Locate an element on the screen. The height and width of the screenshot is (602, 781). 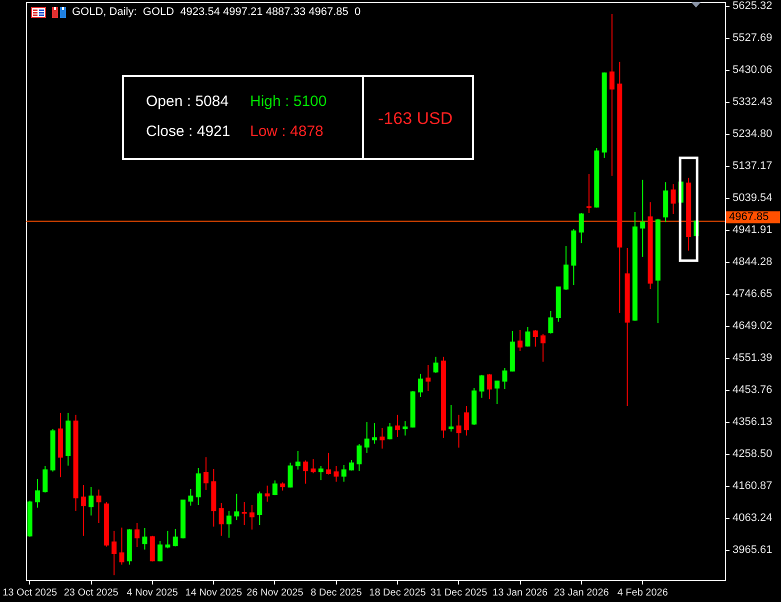
y-tick-label: 4160.87 is located at coordinates (752, 486).